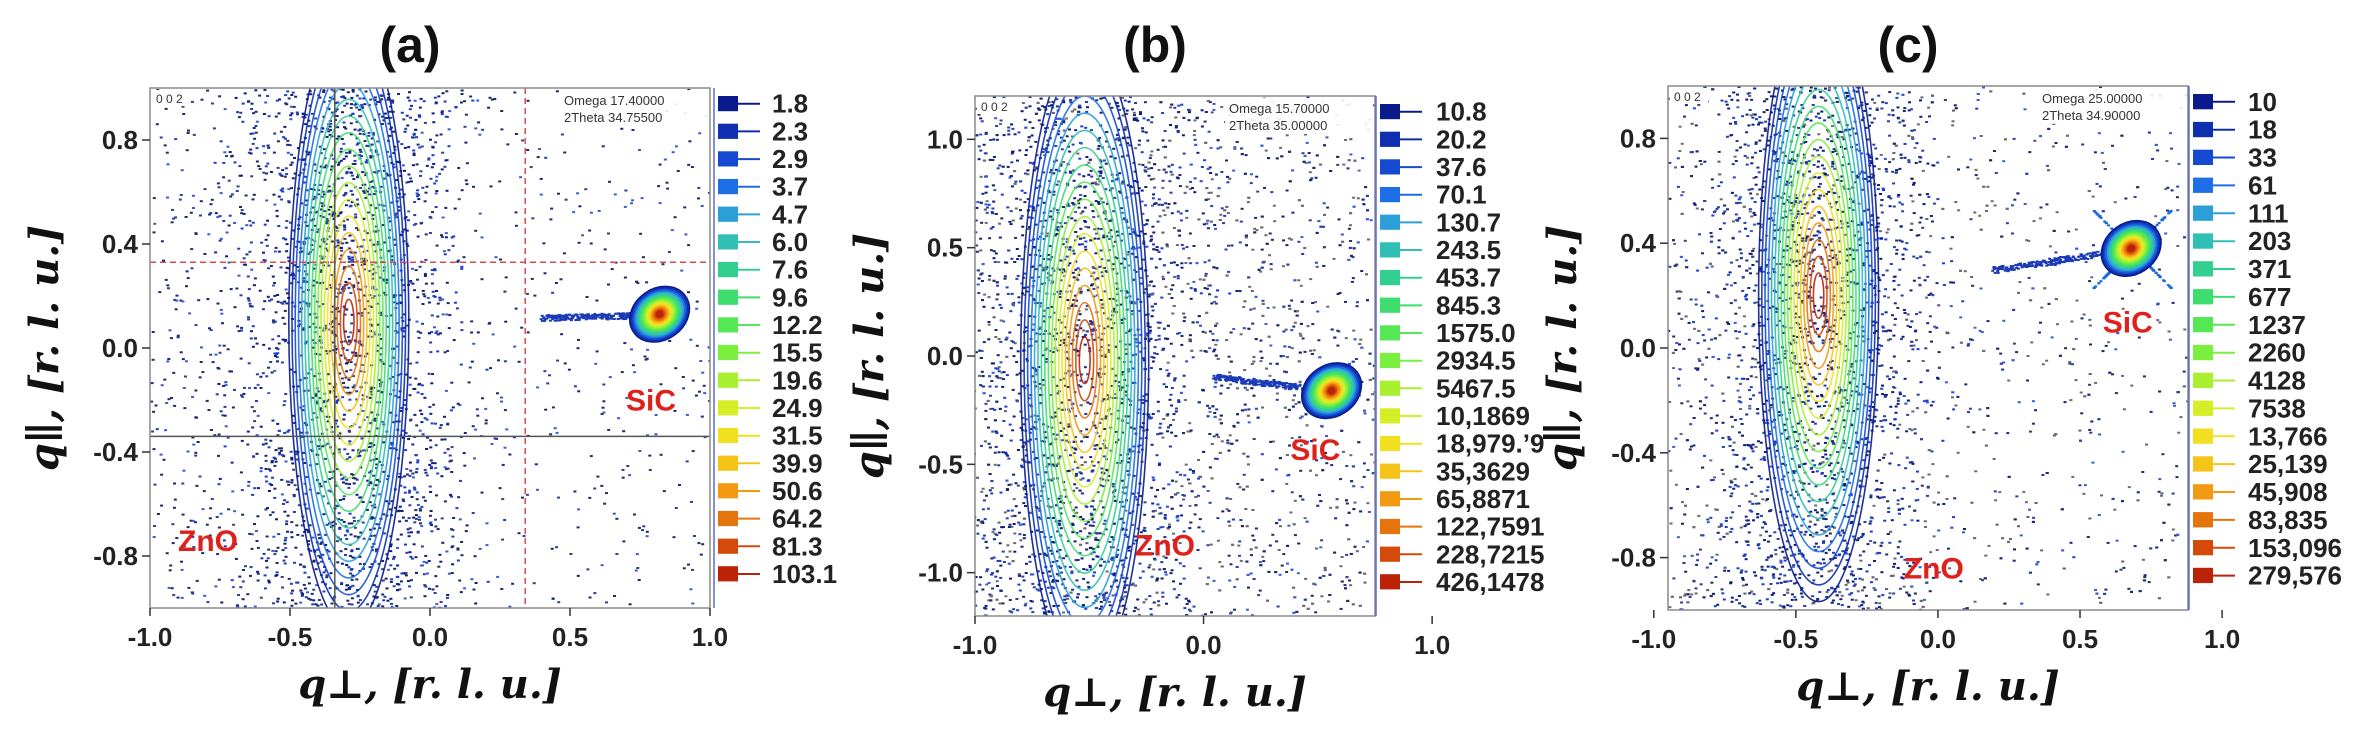 This screenshot has height=746, width=2379. Describe the element at coordinates (790, 270) in the screenshot. I see `colorbar-label: 7.6` at that location.